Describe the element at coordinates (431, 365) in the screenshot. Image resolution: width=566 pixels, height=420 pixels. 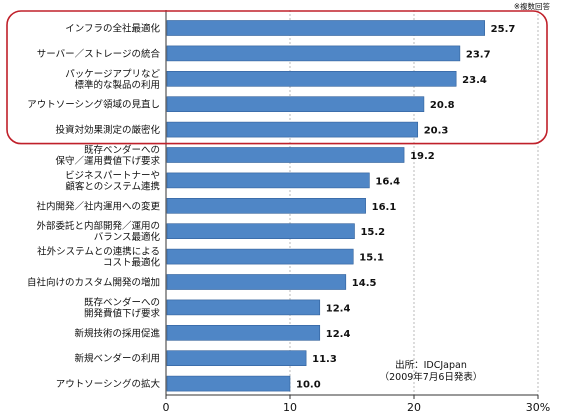
I see `source-label: 出所：IDCJapan` at that location.